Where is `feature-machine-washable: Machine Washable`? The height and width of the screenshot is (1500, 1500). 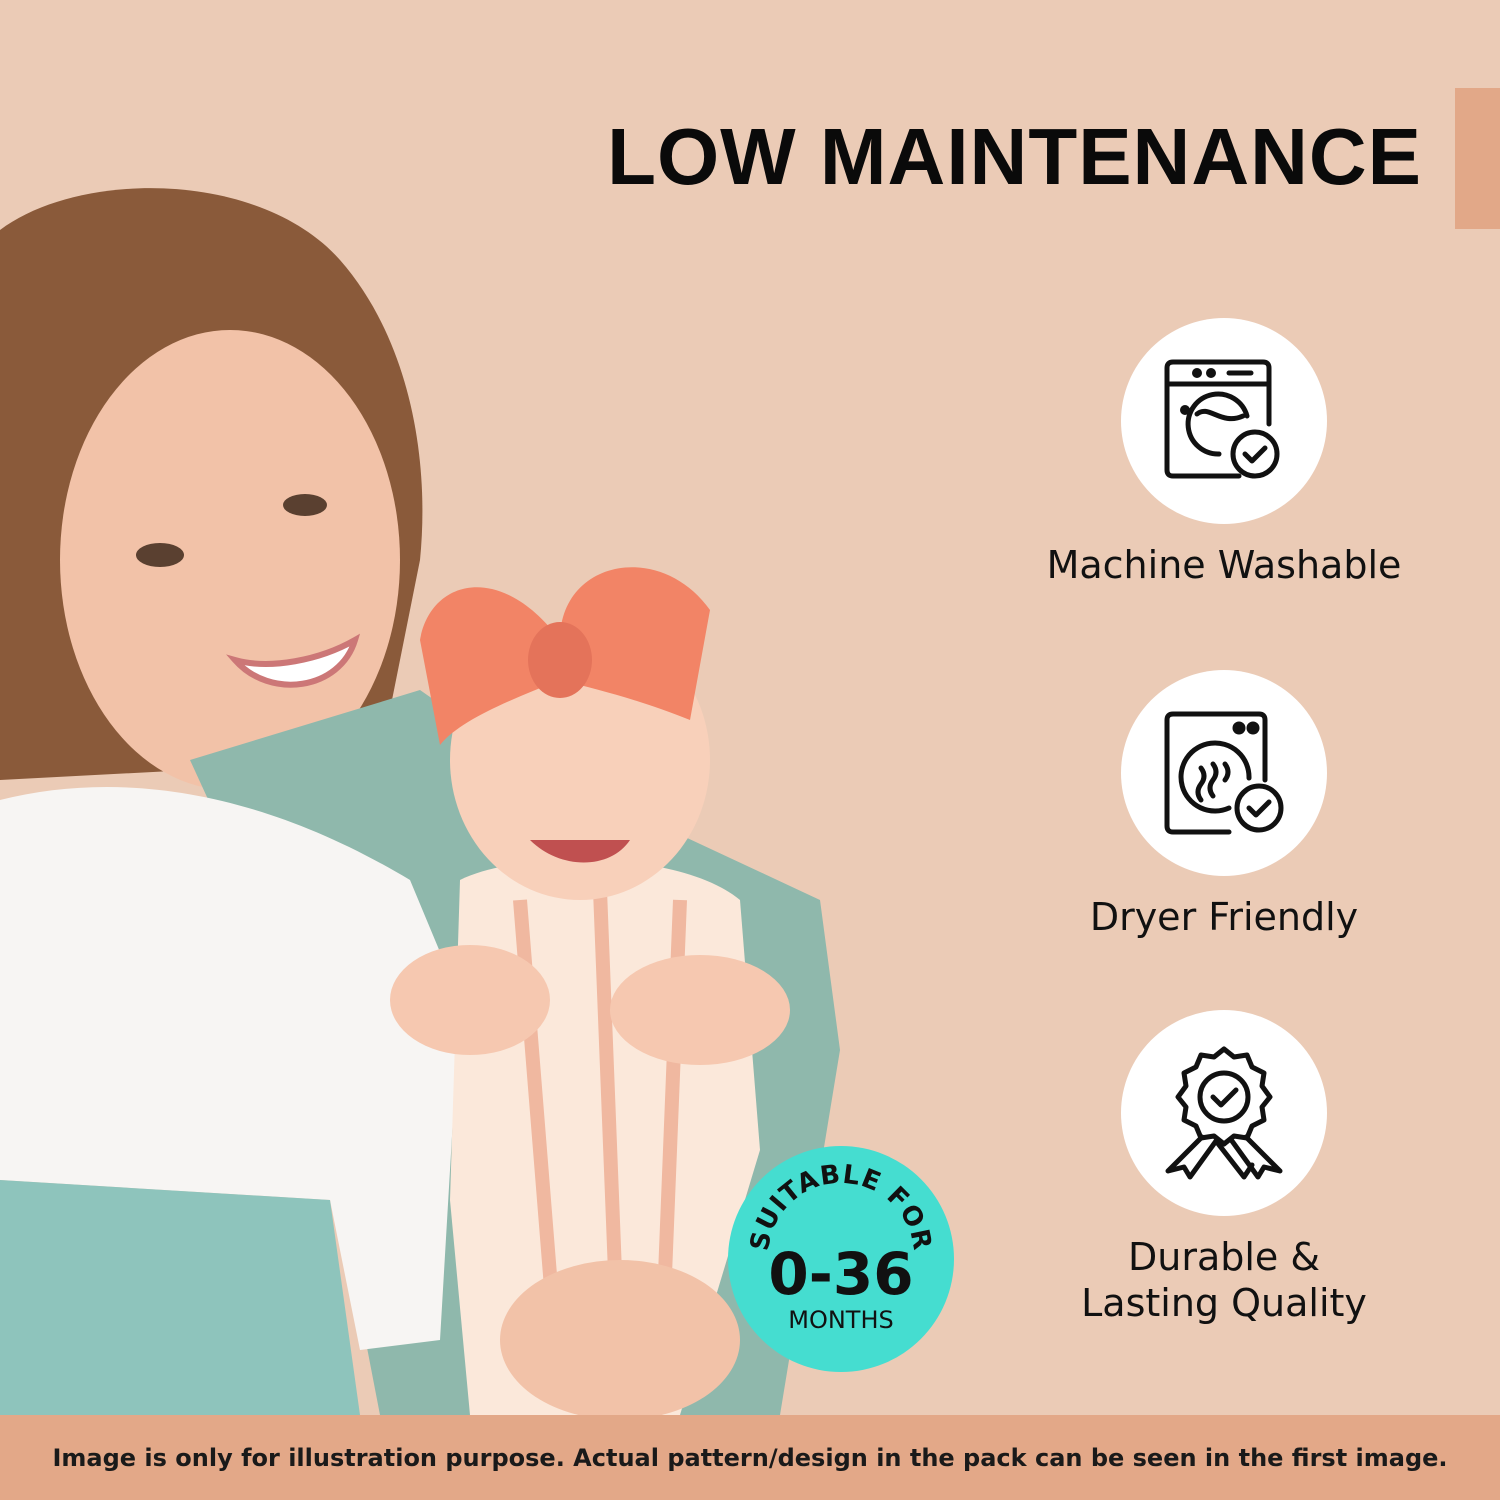
feature-machine-washable: Machine Washable is located at coordinates (1224, 453).